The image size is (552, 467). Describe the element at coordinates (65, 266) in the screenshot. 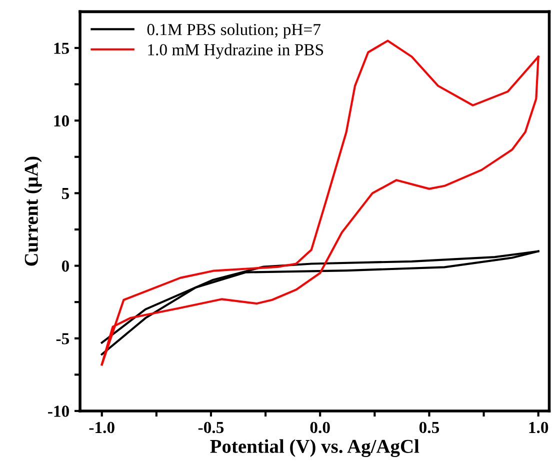

I see `y-tick-label: 0` at that location.